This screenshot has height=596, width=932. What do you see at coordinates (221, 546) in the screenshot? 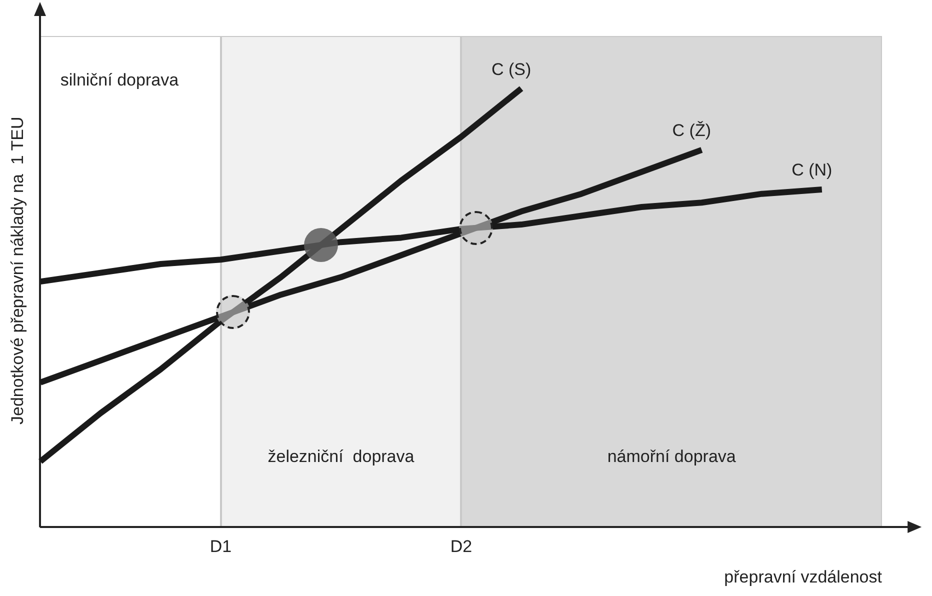
I see `x-tick-label: D1` at bounding box center [221, 546].